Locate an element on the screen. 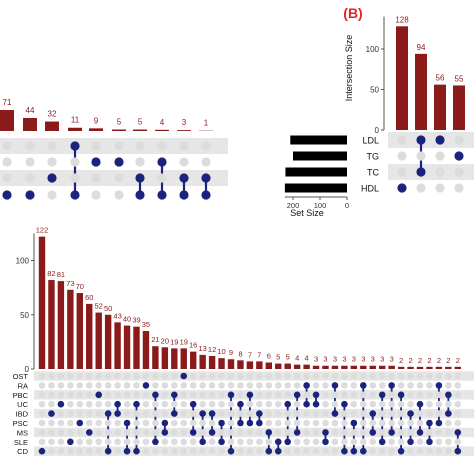 The width and height of the screenshot is (474, 474). bar-value-label: 2 is located at coordinates (448, 360).